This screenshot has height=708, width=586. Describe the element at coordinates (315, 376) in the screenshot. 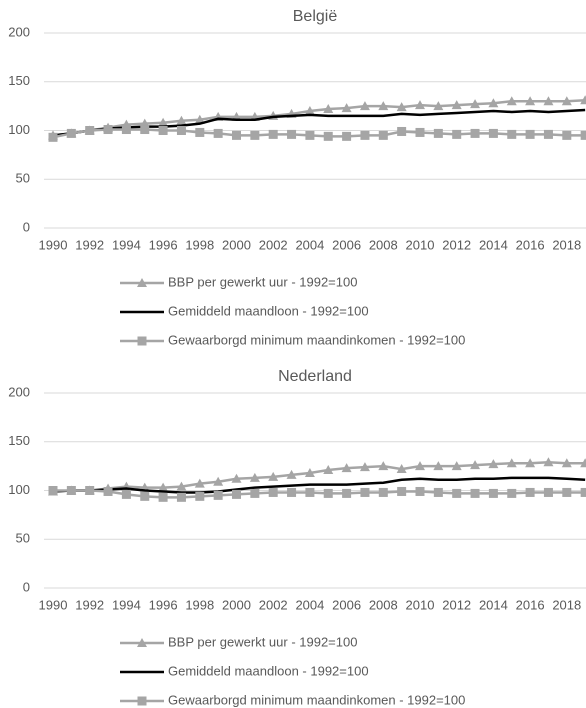

I see `chart-title: Nederland` at that location.